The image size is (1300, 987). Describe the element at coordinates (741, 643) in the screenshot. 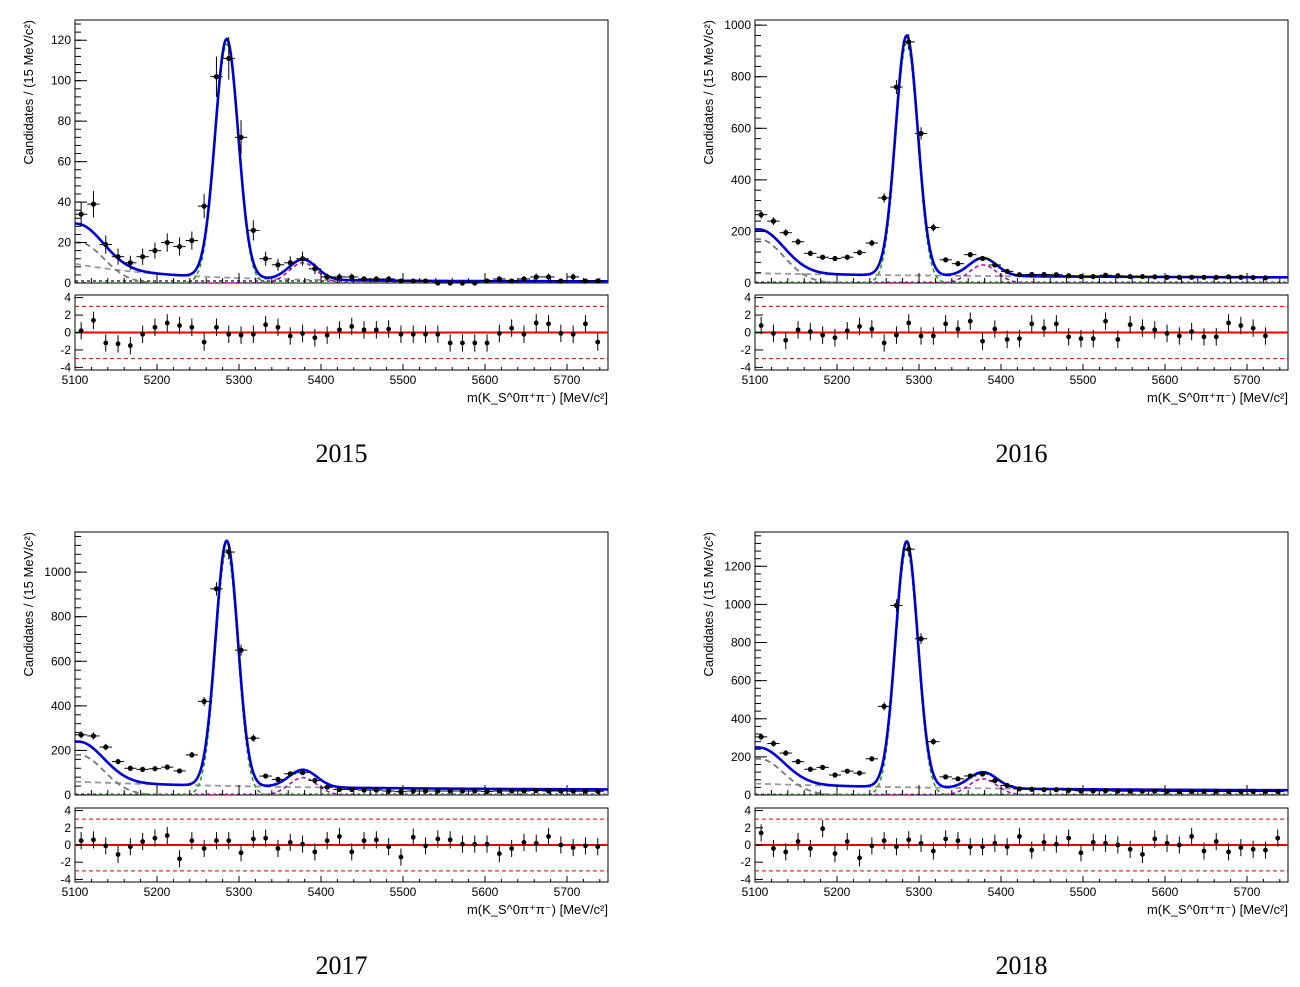

I see `y-tick-label: 800` at that location.